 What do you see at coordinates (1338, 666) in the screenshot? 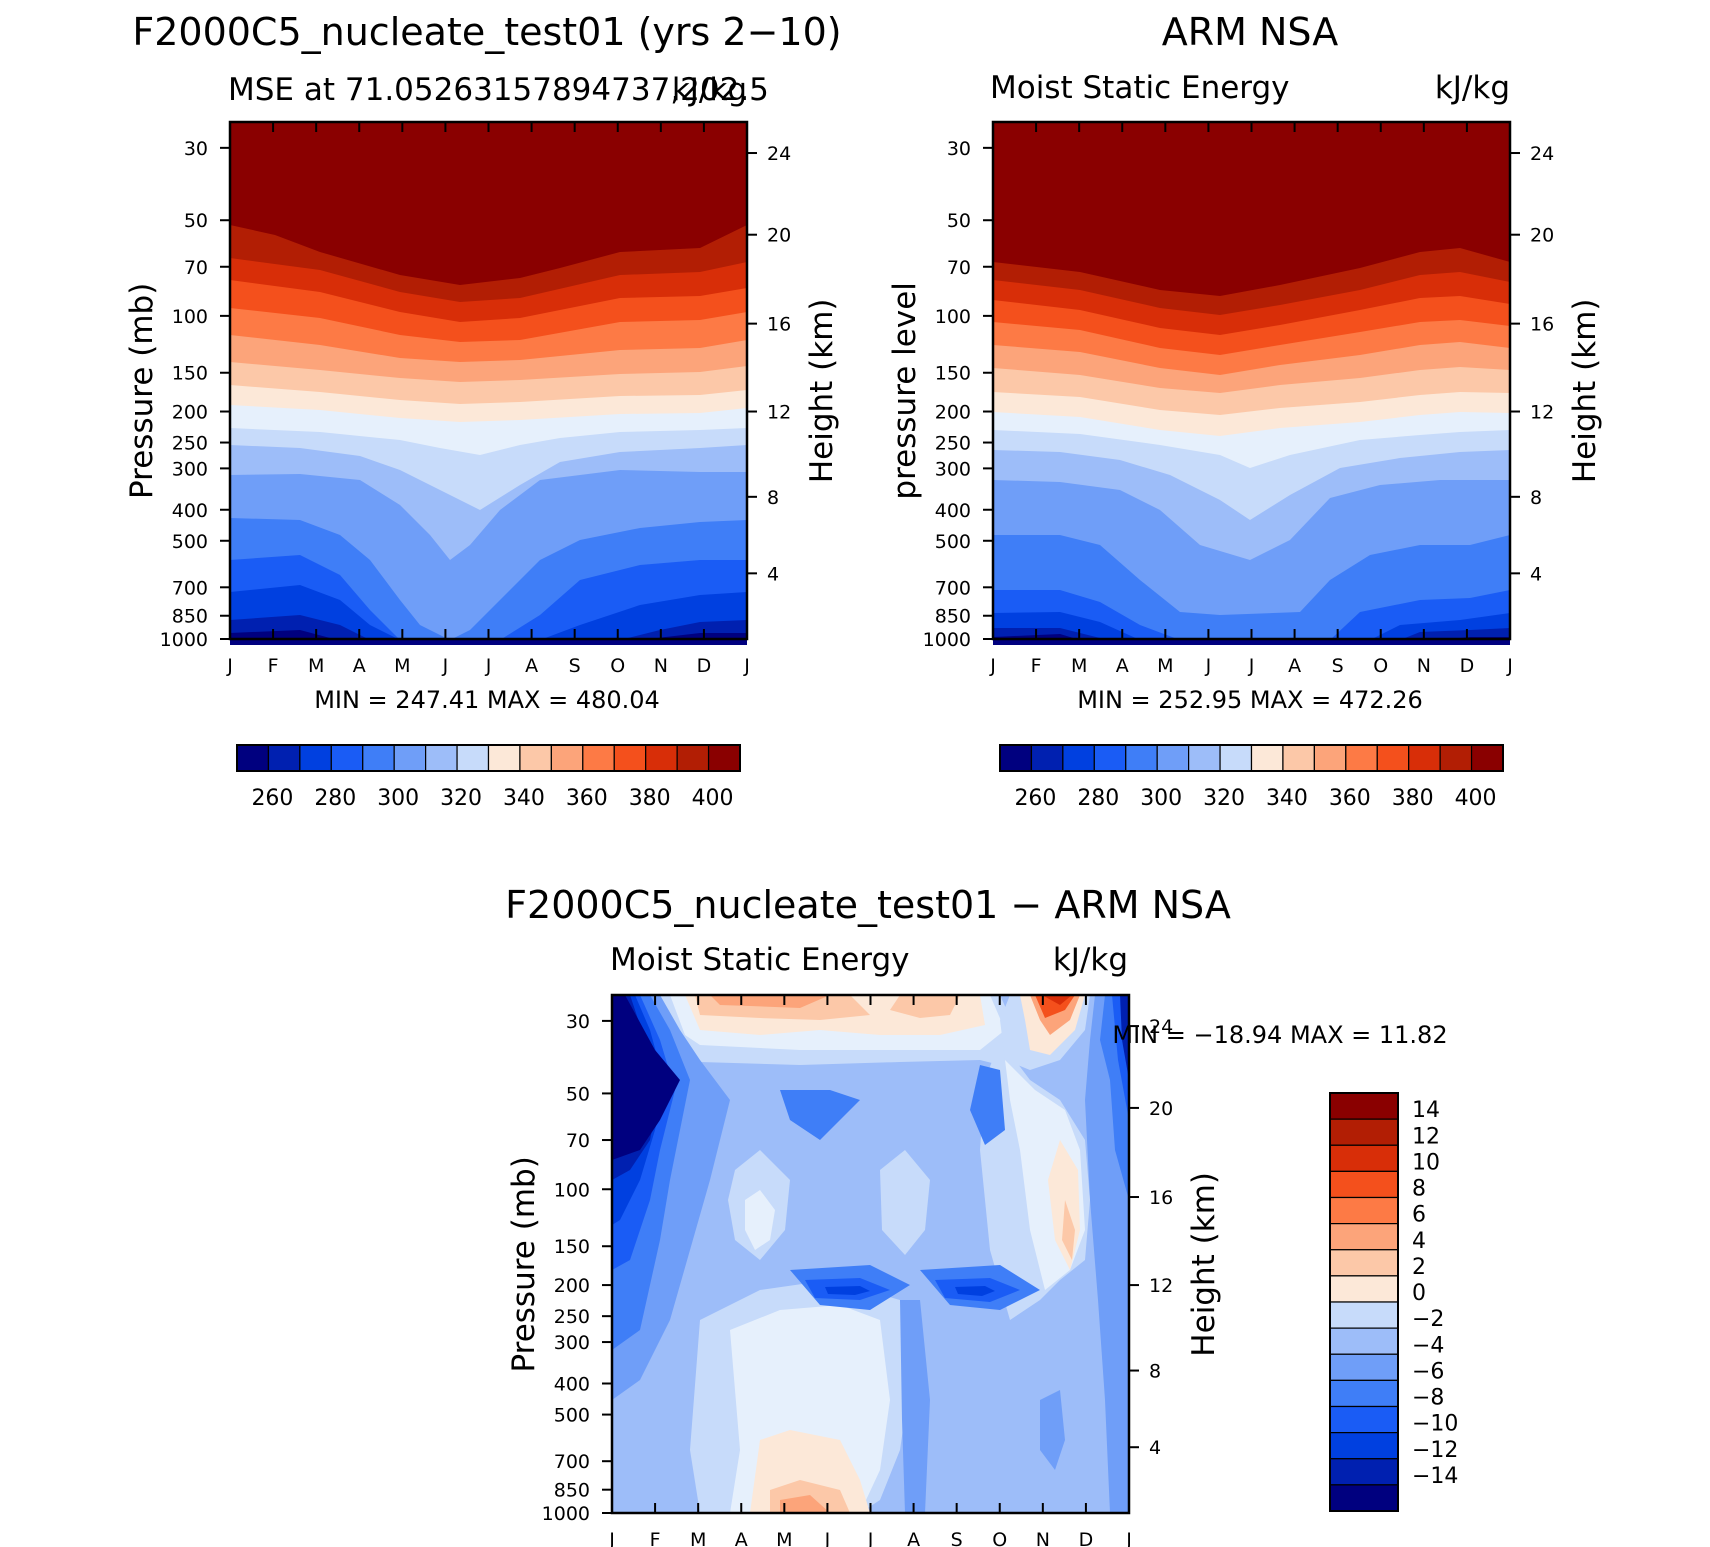
I see `x-tick-label: S` at bounding box center [1338, 666].